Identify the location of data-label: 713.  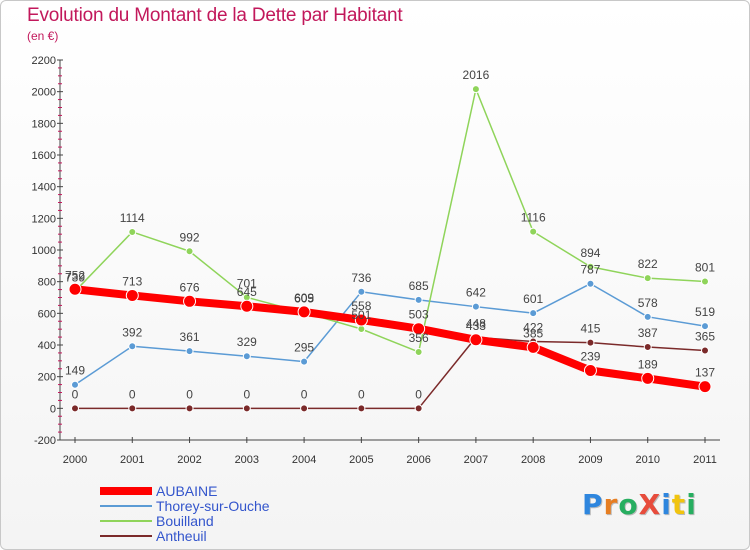
(132, 281).